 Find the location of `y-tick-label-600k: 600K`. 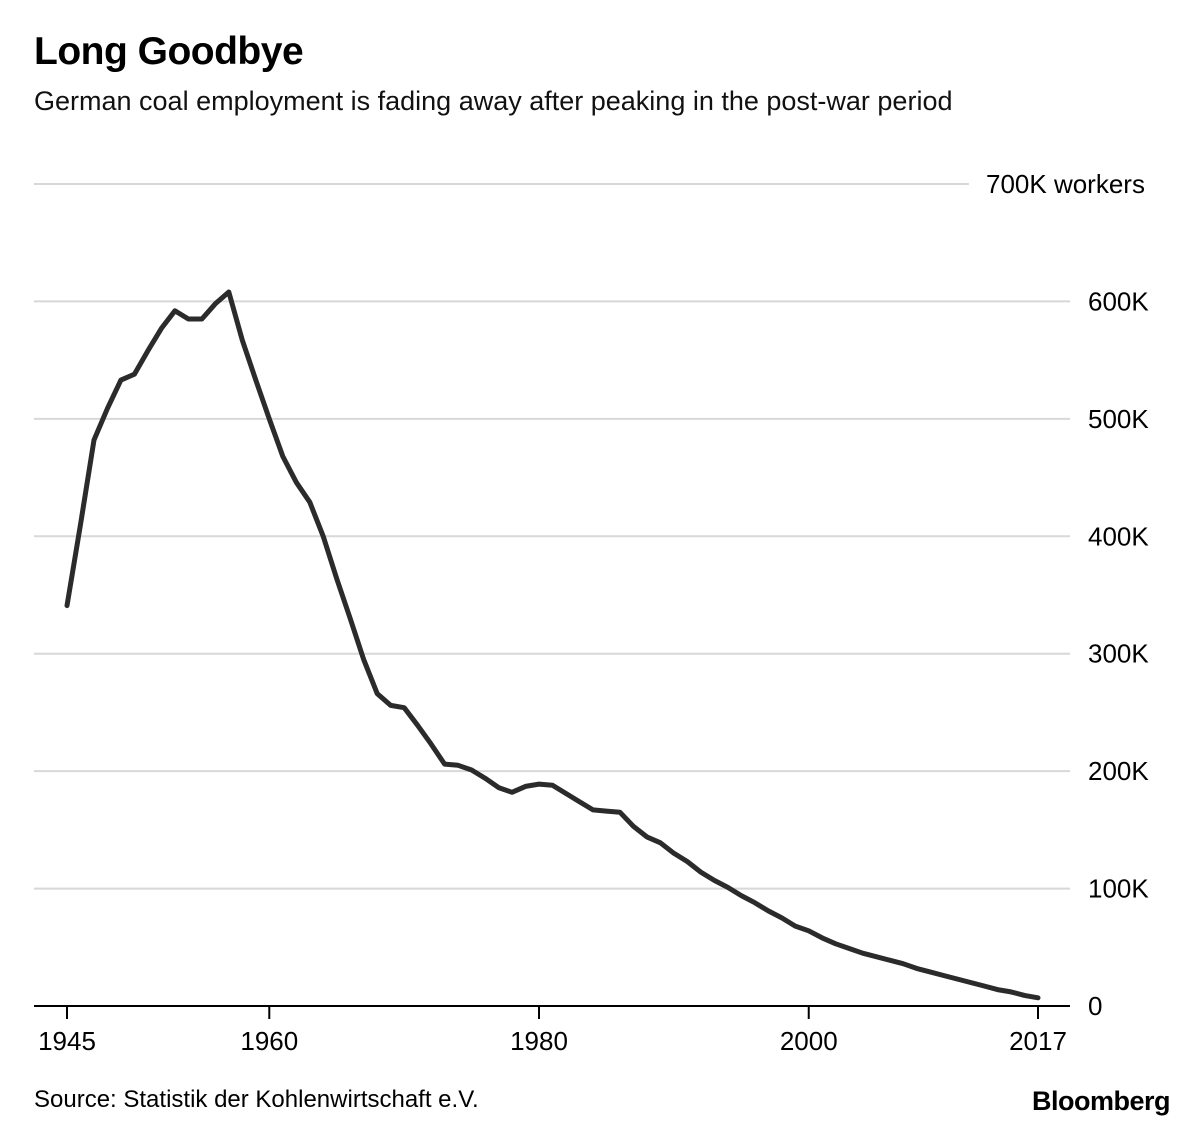

y-tick-label-600k: 600K is located at coordinates (1118, 301).